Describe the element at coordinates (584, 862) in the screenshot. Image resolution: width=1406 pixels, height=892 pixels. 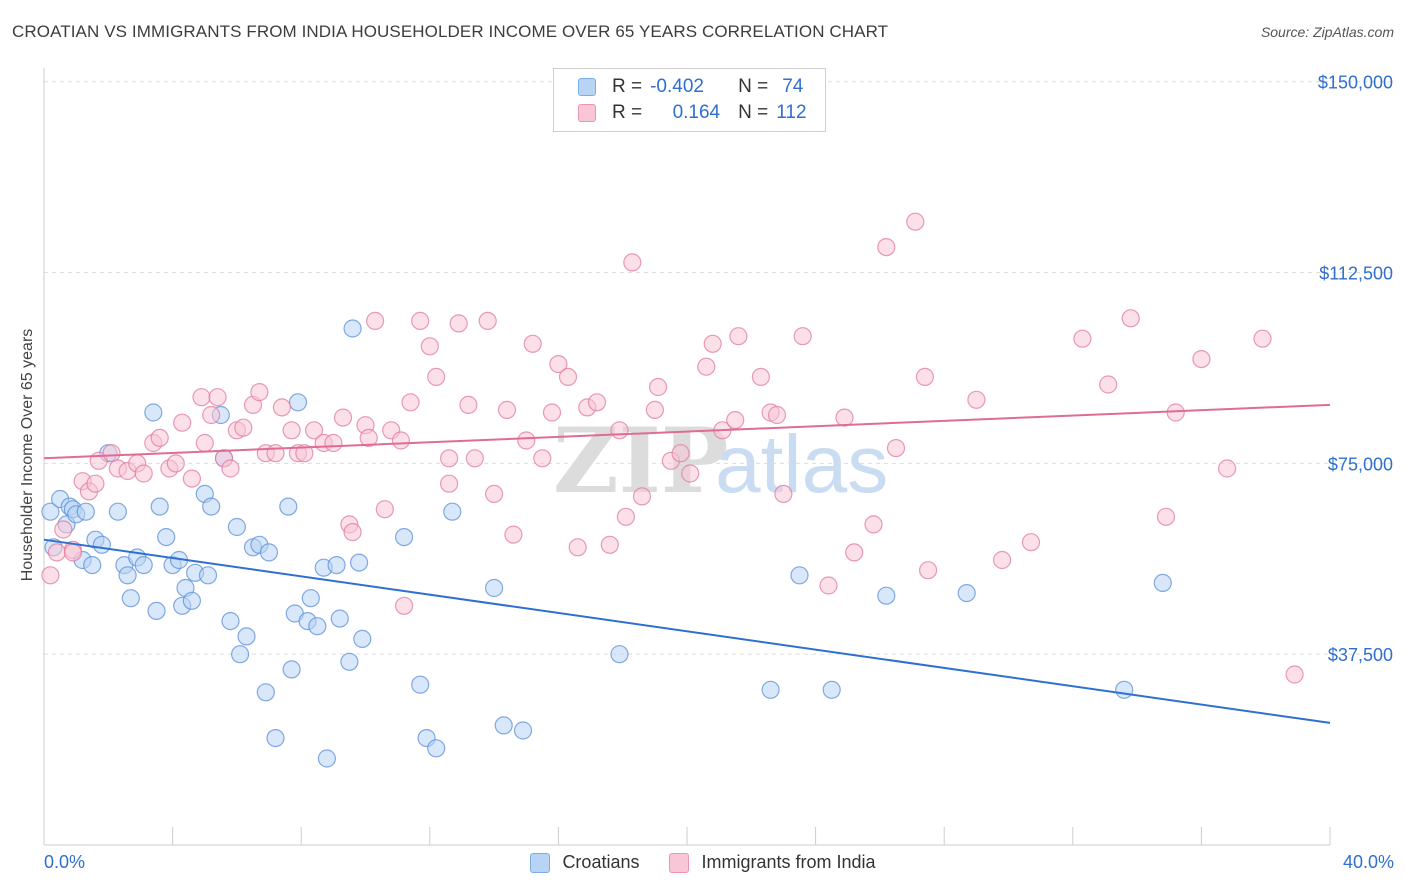
I see `legend-item-croatians: Croatians` at that location.